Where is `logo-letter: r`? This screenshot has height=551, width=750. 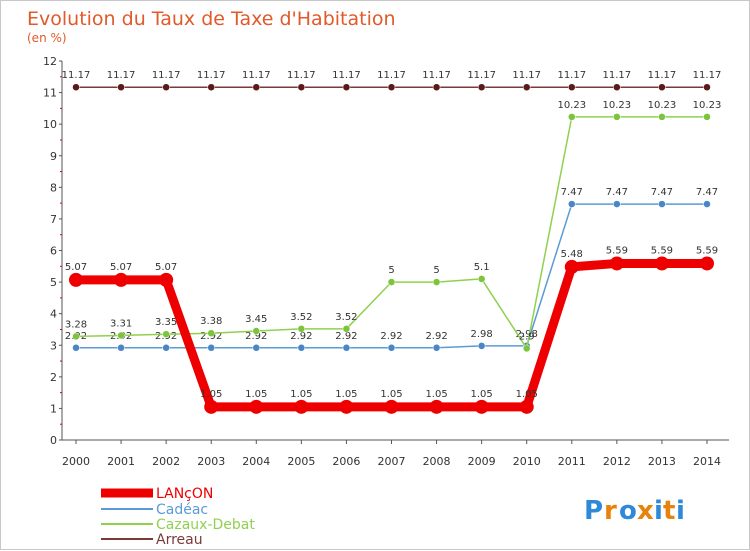 logo-letter: r is located at coordinates (610, 511).